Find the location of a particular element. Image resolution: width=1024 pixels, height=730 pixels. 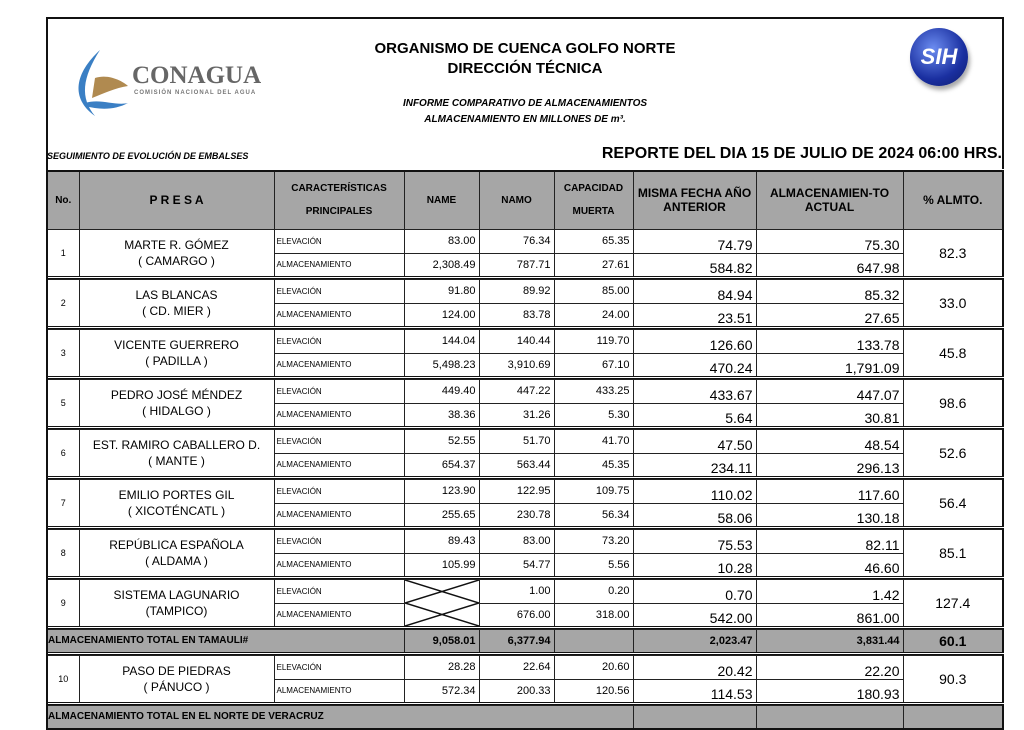

elevacion-name-value: 91.80 is located at coordinates (441, 291).